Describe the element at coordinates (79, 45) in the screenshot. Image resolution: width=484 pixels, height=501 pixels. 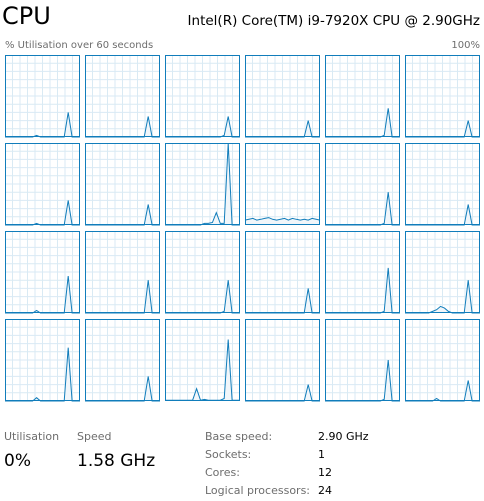
I see `graph-label: % Utilisation over 60 seconds` at that location.